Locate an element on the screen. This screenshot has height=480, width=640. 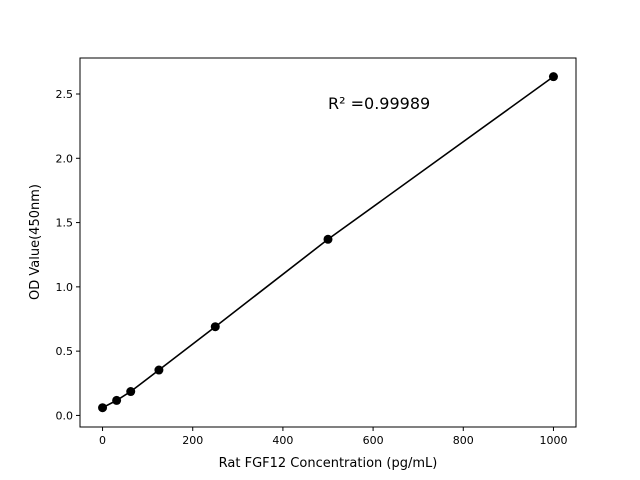
x-tick-label: 600 is located at coordinates (373, 440).